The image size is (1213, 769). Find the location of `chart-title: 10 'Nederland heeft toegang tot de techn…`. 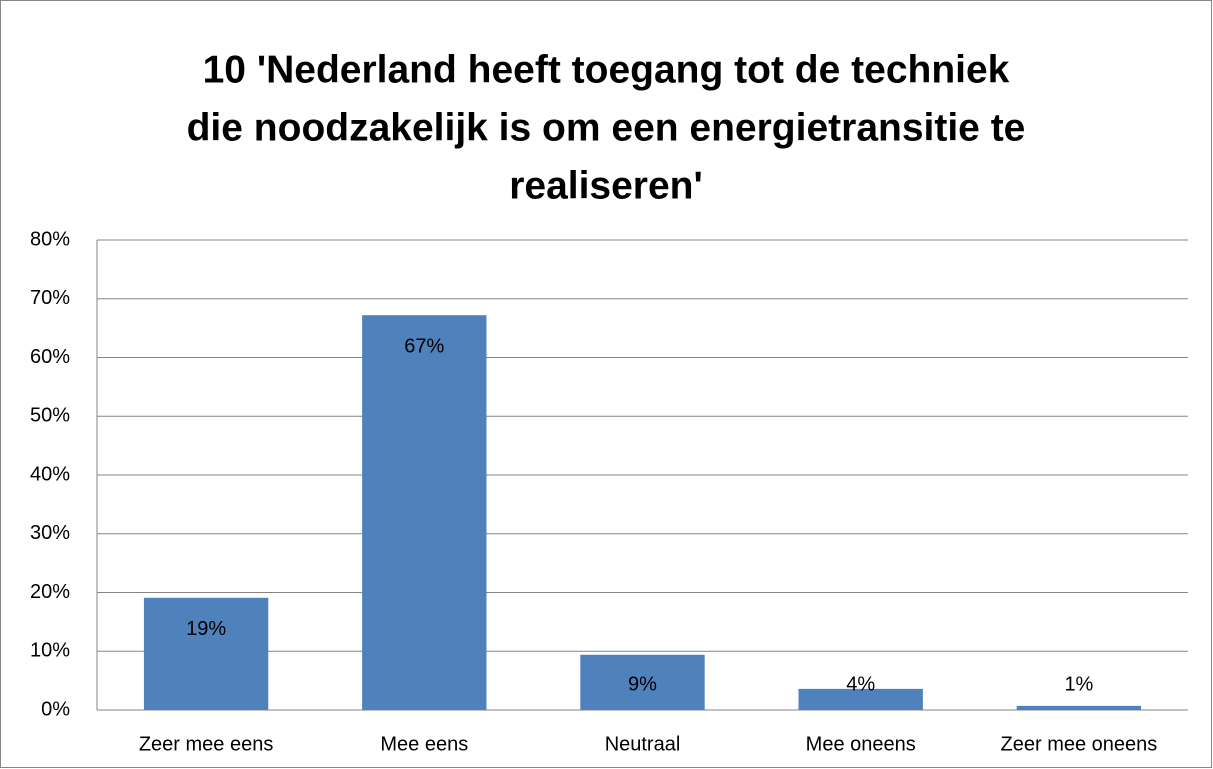

chart-title: 10 'Nederland heeft toegang tot de techn… is located at coordinates (606, 69).